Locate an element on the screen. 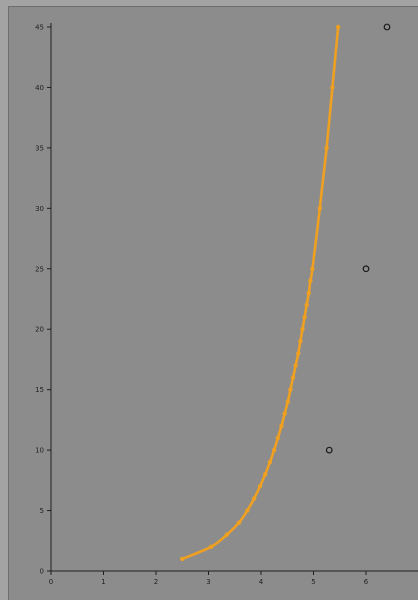  y-tick-label: 15 is located at coordinates (39, 390).